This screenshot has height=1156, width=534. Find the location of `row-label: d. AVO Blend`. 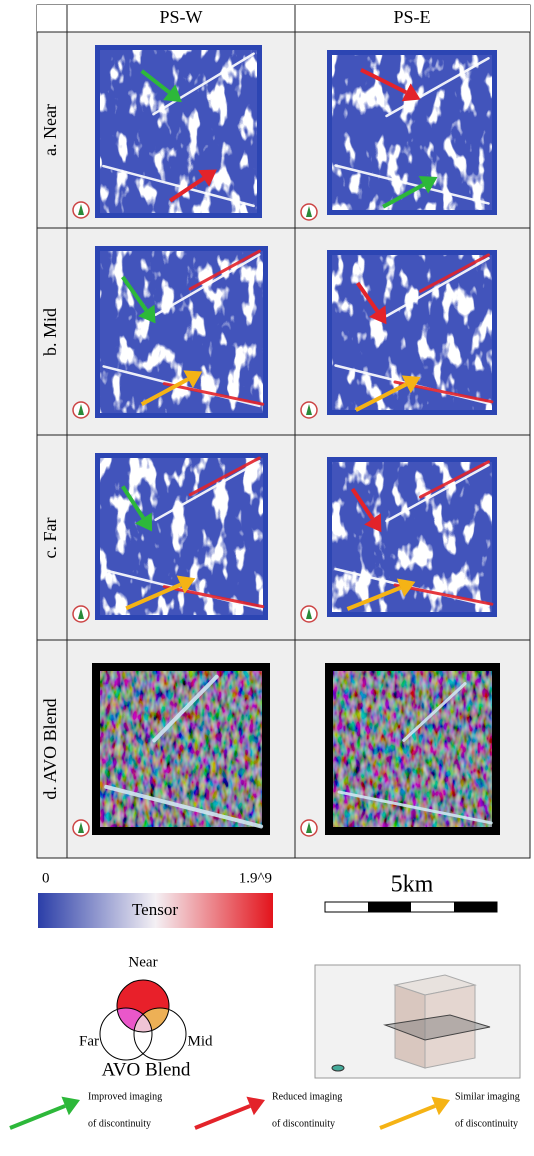

row-label: d. AVO Blend is located at coordinates (50, 748).